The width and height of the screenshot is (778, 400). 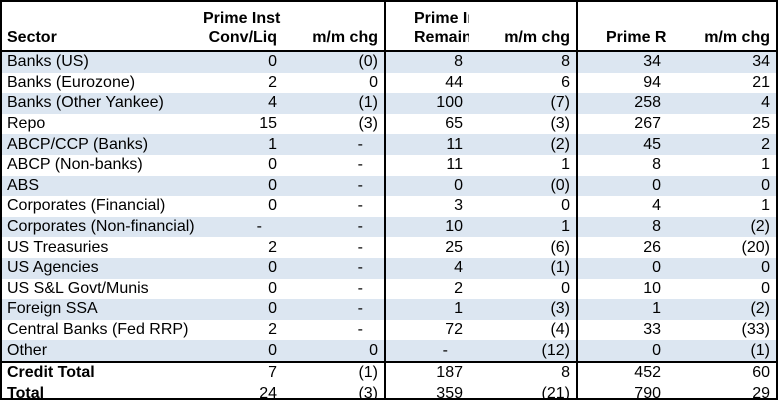 What do you see at coordinates (99, 372) in the screenshot?
I see `row-label: Credit Total` at bounding box center [99, 372].